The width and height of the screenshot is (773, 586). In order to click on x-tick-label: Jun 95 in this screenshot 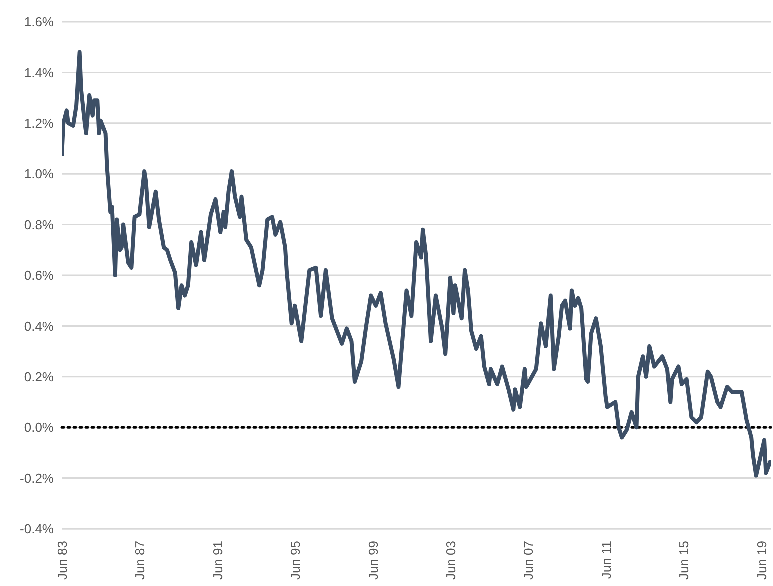, I will do `click(296, 560)`.